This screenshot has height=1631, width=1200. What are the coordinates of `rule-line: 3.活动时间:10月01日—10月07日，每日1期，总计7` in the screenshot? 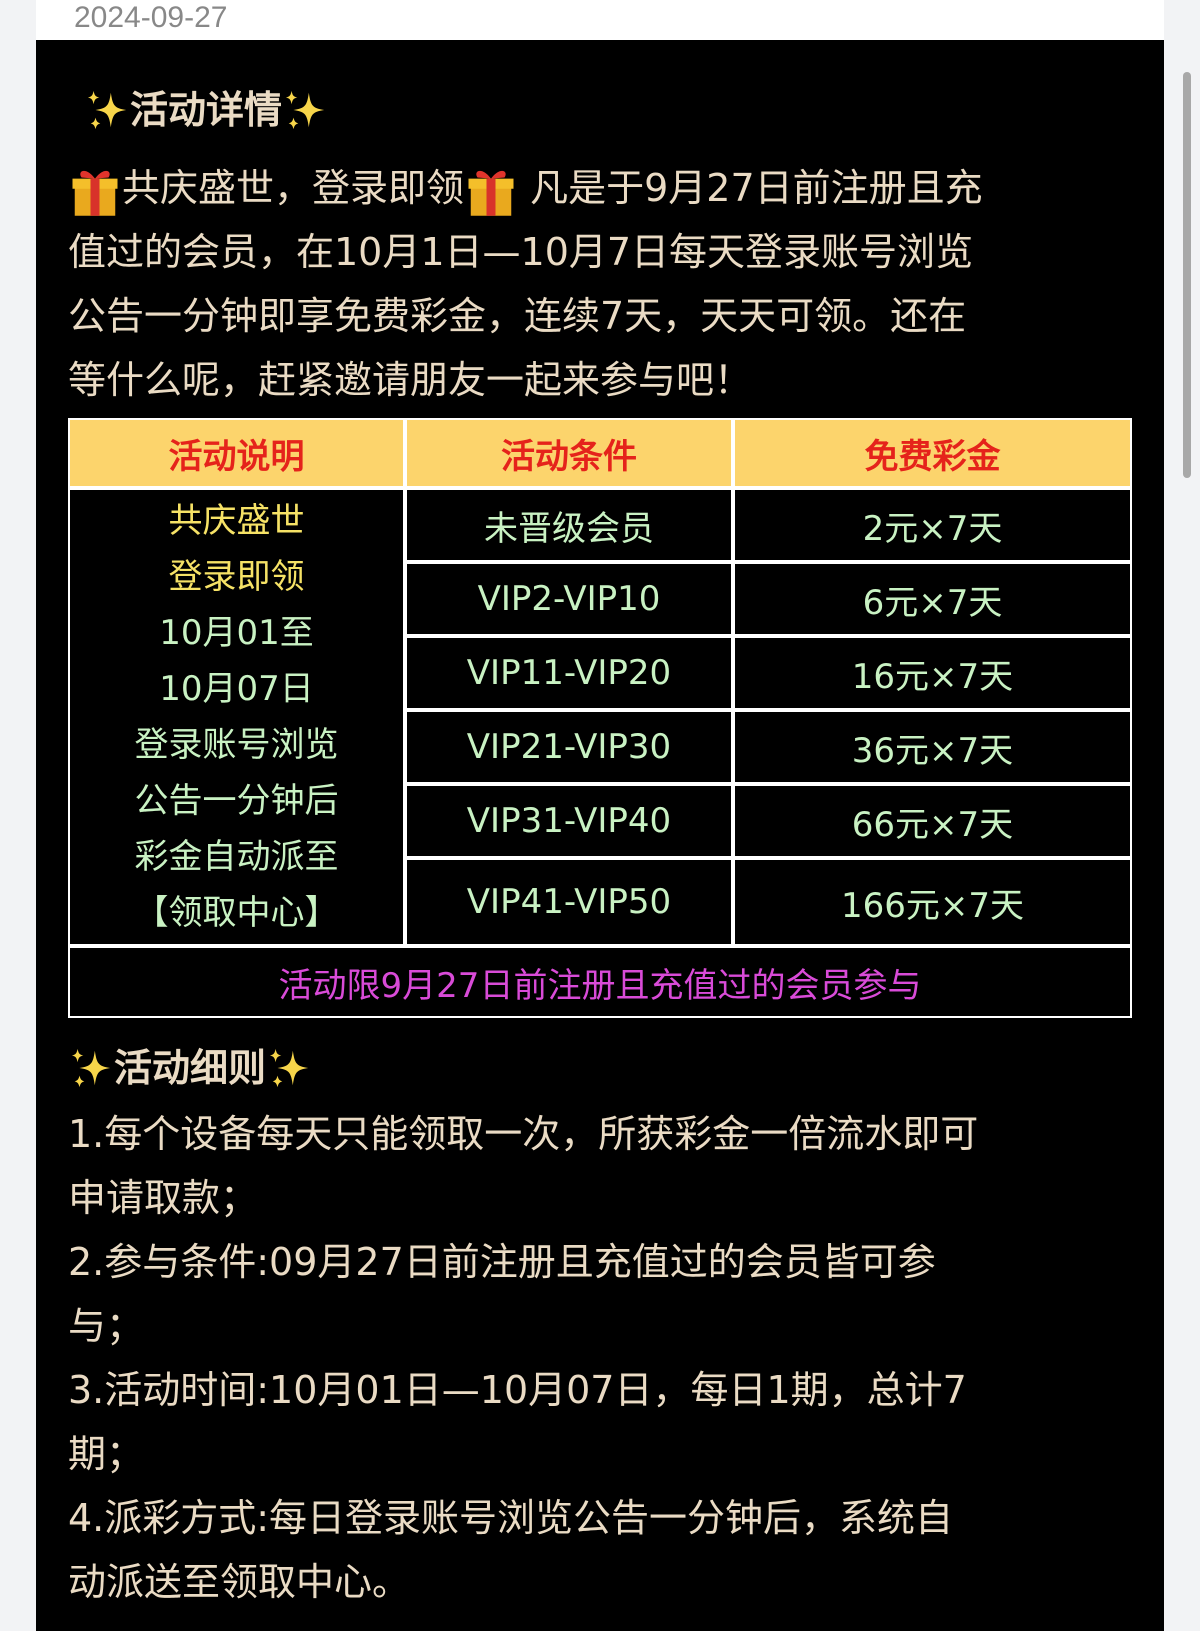 It's located at (517, 1390).